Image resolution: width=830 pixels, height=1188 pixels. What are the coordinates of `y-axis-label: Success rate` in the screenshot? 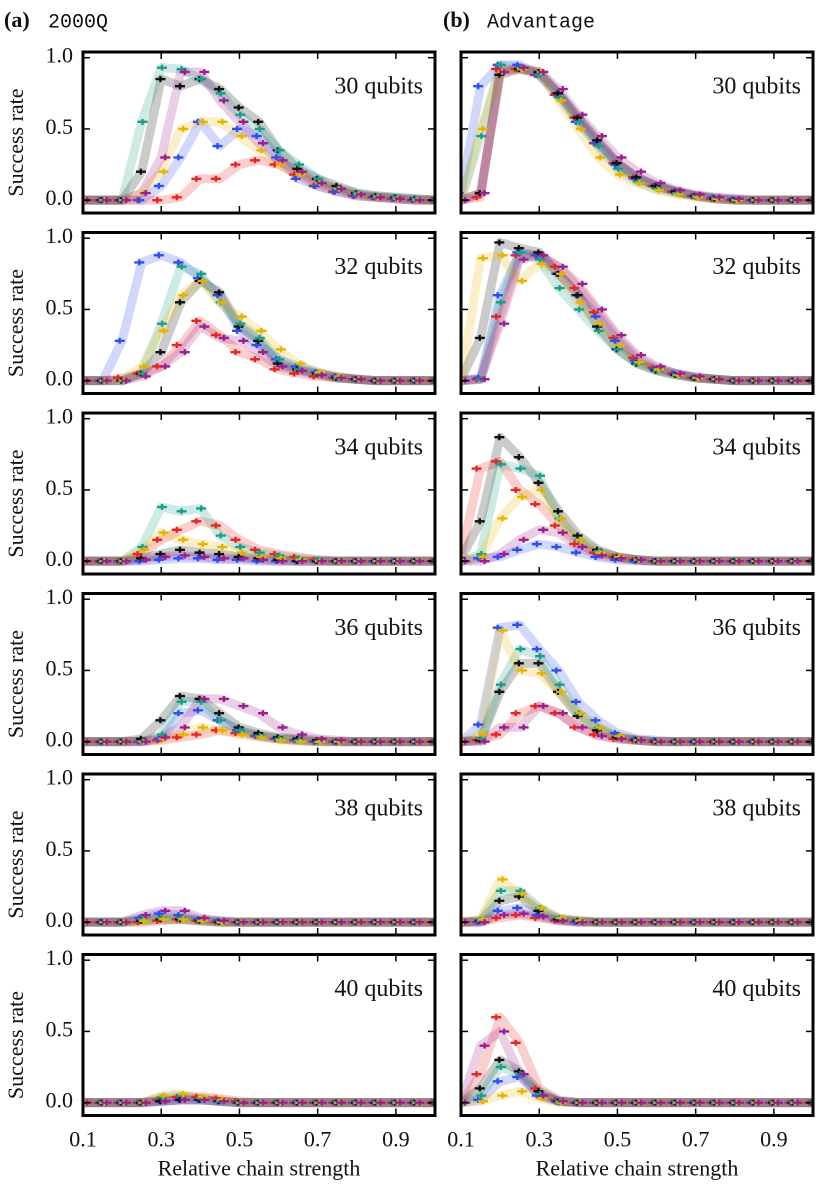 It's located at (15, 684).